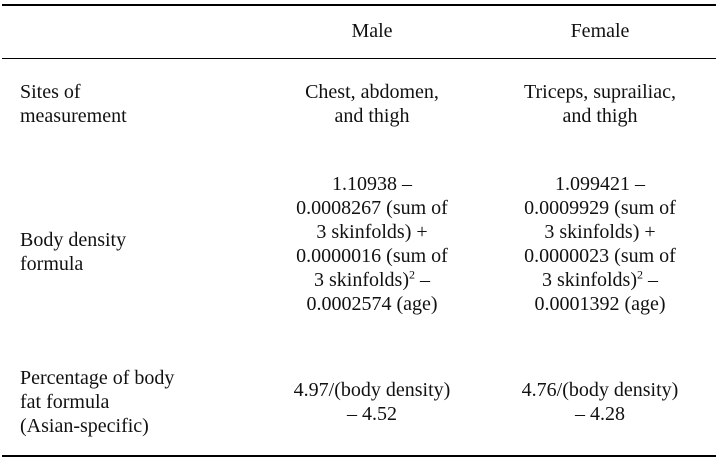  What do you see at coordinates (372, 104) in the screenshot?
I see `row-sites-male: Chest, abdomen, and thigh` at bounding box center [372, 104].